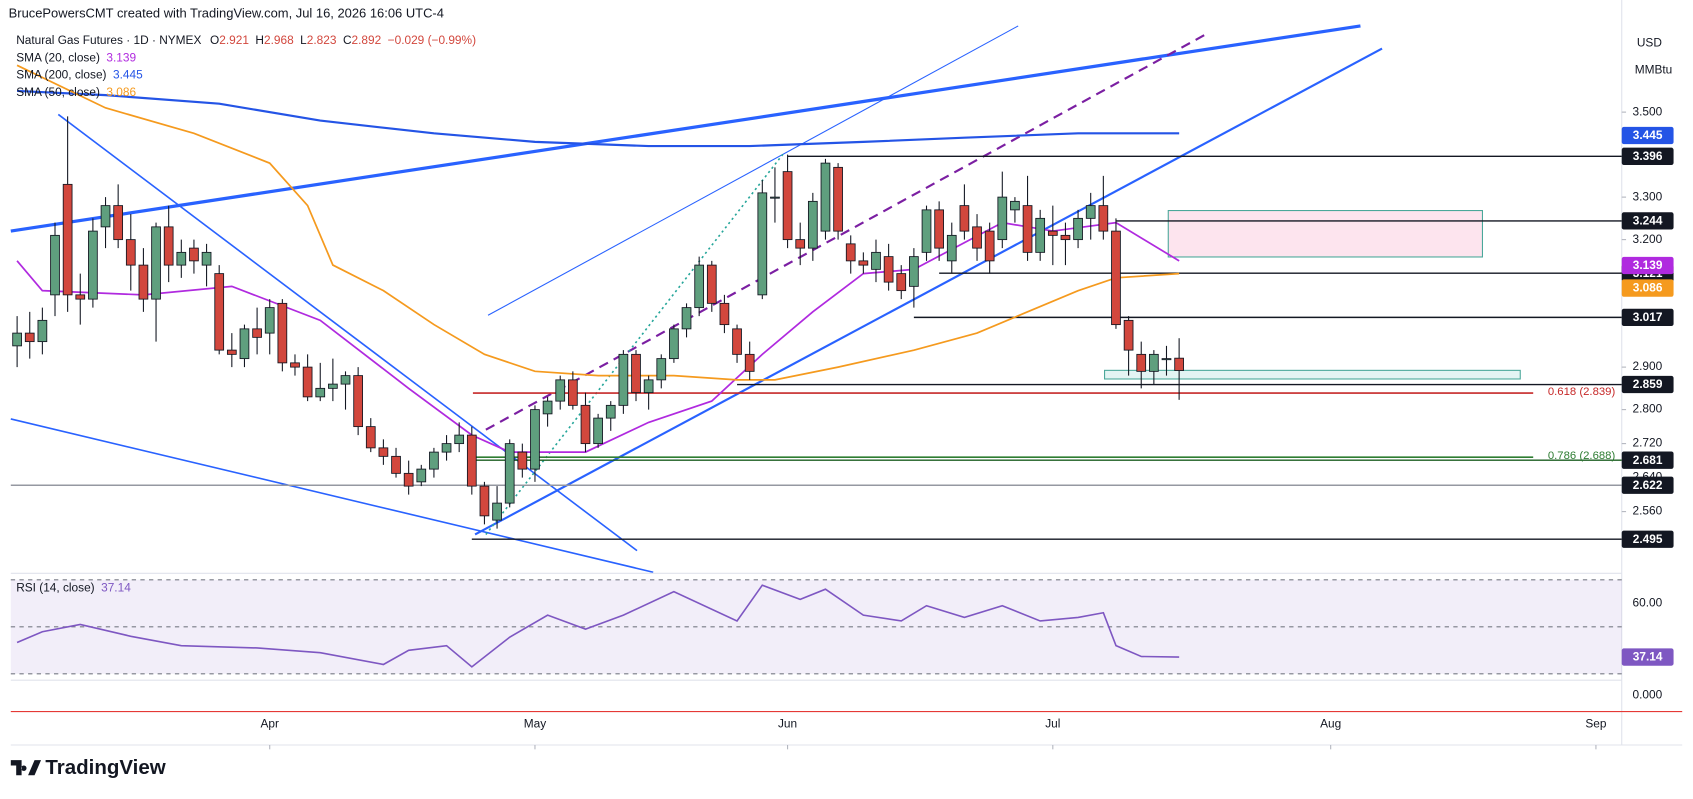 The height and width of the screenshot is (799, 1693). I want to click on price-badge-label: 3.086, so click(1648, 288).